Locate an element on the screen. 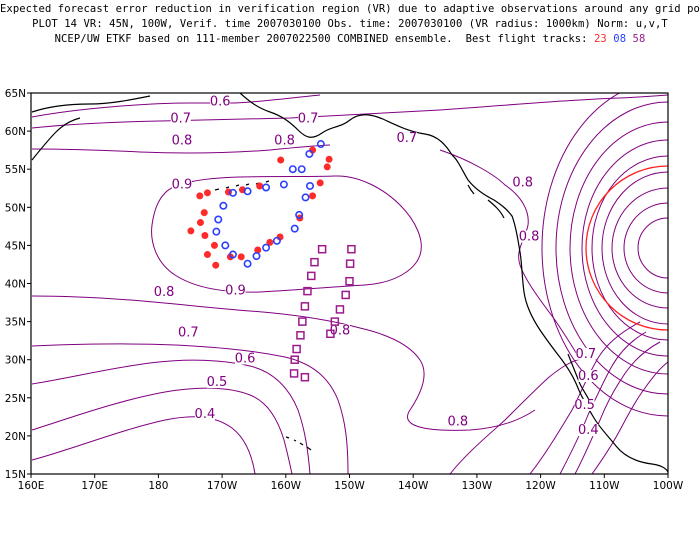 This screenshot has width=700, height=540. lon-tick-label: 110W is located at coordinates (604, 486).